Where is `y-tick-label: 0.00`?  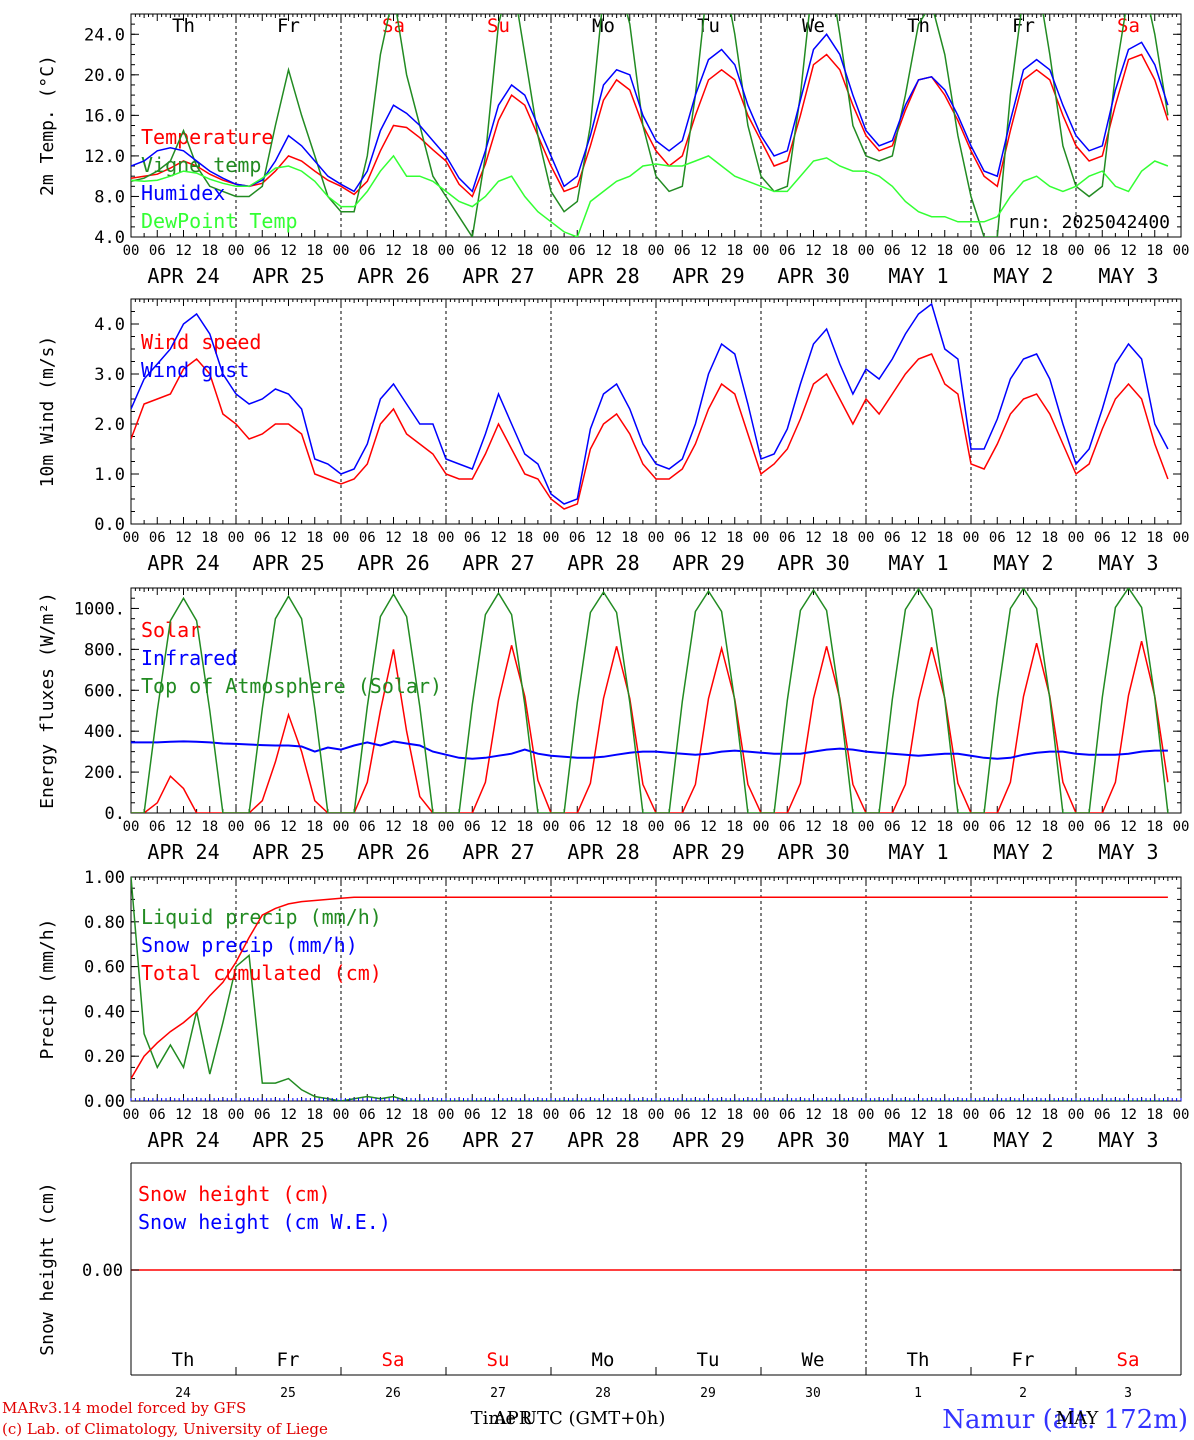
y-tick-label: 0.00 is located at coordinates (102, 1271).